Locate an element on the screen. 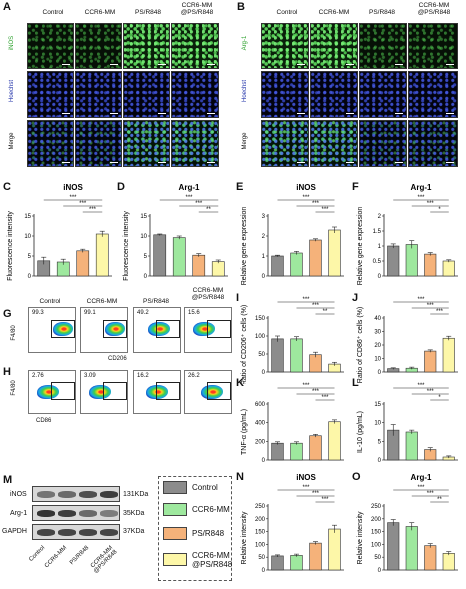  chart-title: Arg-1 is located at coordinates (189, 187).